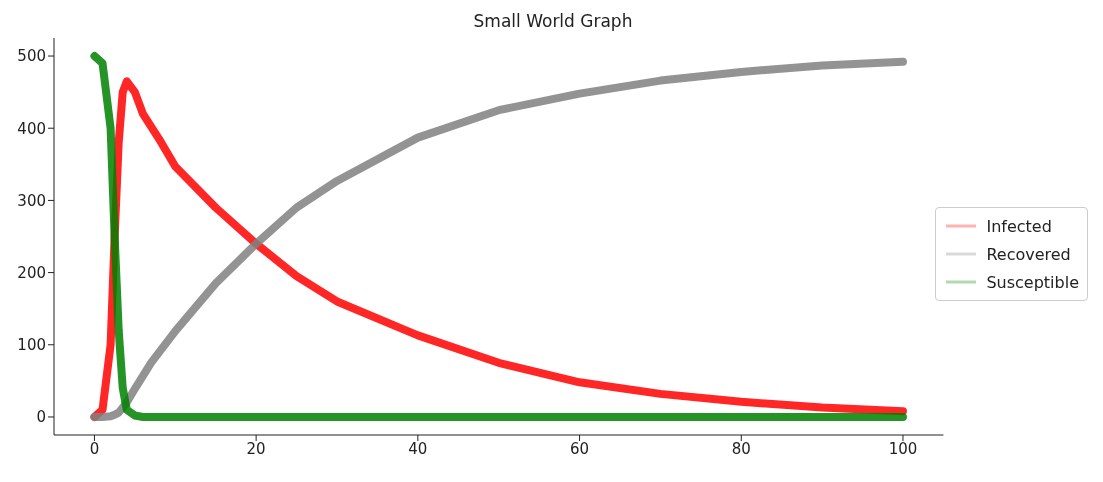  Describe the element at coordinates (1019, 226) in the screenshot. I see `legend-label: Infected` at that location.